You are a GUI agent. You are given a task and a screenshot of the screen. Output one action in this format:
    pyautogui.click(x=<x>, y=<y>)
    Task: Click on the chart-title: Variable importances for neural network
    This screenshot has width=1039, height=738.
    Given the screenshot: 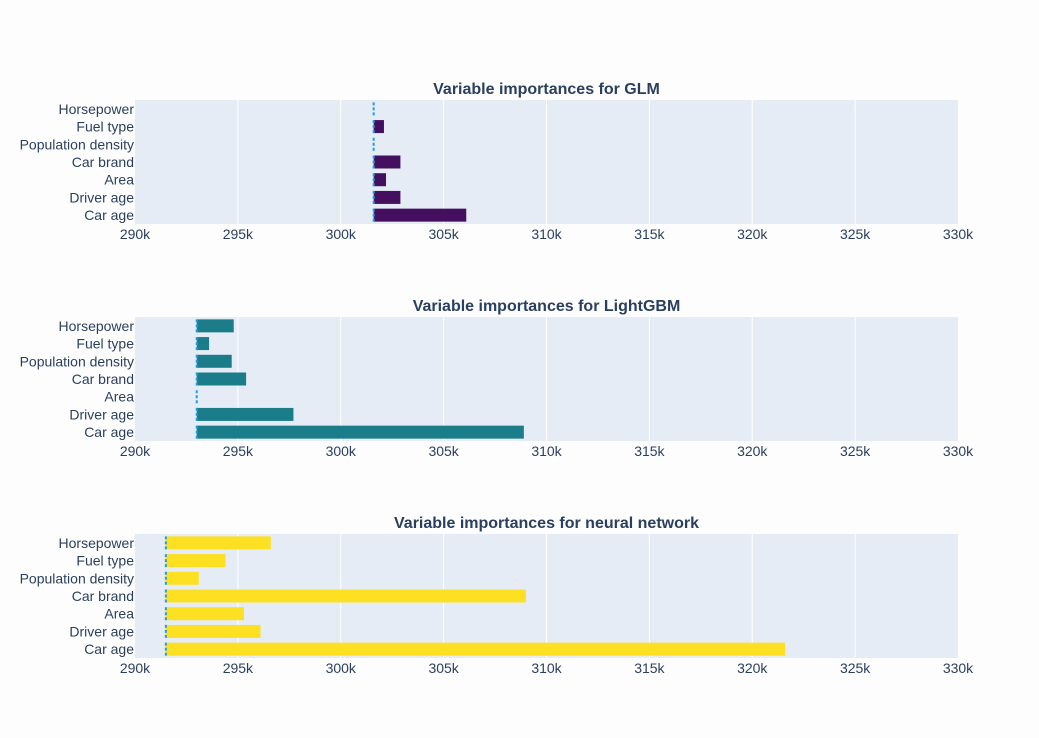 What is the action you would take?
    pyautogui.click(x=546, y=523)
    